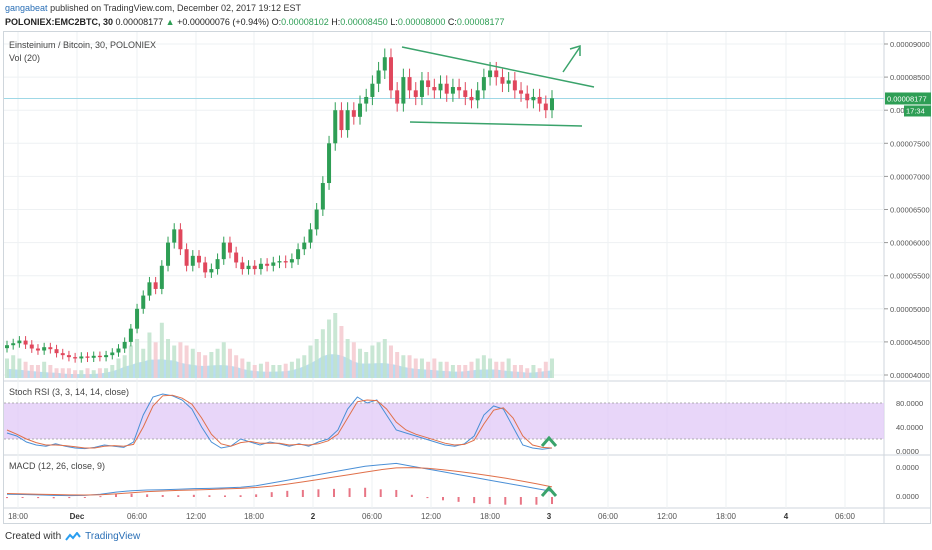 This screenshot has width=932, height=550. What do you see at coordinates (910, 243) in the screenshot?
I see `price-tick-label: 0.00006000` at bounding box center [910, 243].